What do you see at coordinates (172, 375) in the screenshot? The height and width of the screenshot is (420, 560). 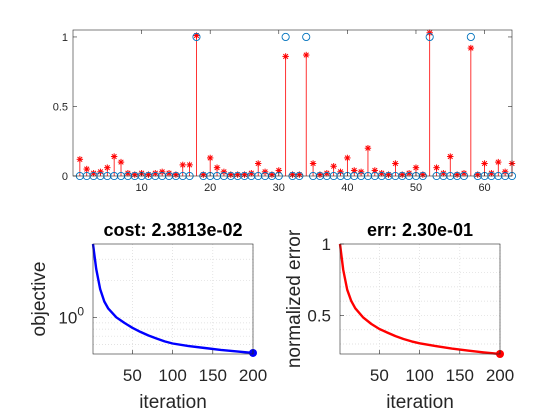 I see `x-tick-label: 100` at bounding box center [172, 375].